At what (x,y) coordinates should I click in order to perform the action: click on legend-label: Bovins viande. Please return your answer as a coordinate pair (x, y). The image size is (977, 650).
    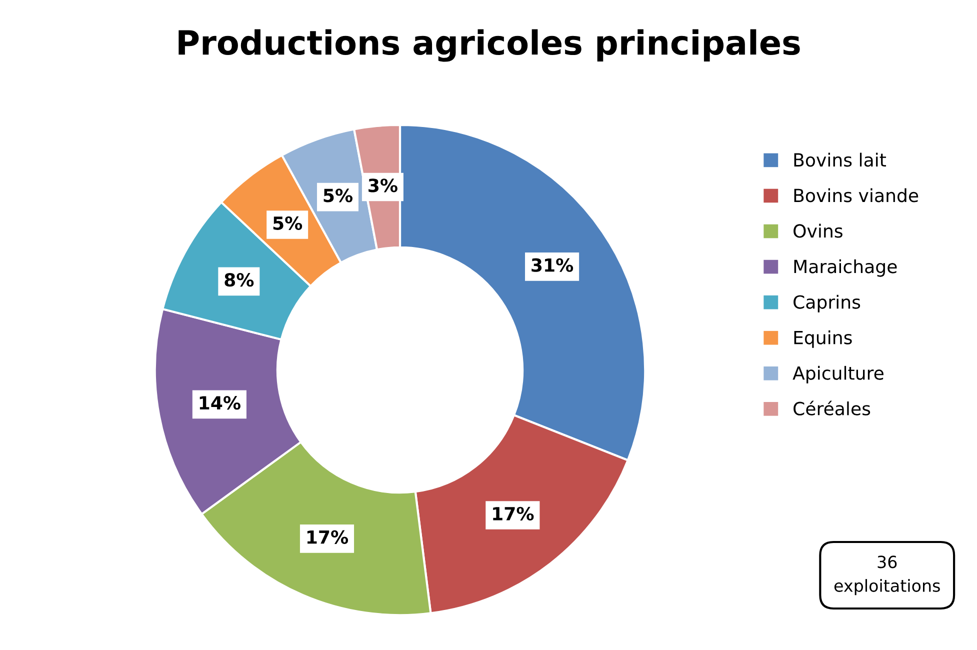
    Looking at the image, I should click on (856, 195).